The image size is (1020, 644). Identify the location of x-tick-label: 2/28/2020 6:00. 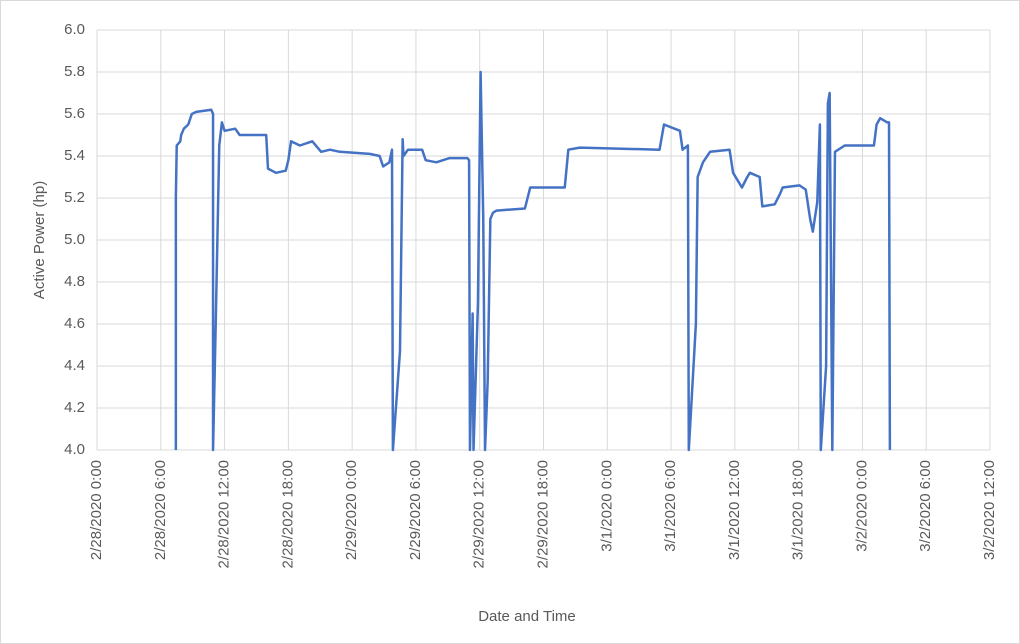
(160, 510).